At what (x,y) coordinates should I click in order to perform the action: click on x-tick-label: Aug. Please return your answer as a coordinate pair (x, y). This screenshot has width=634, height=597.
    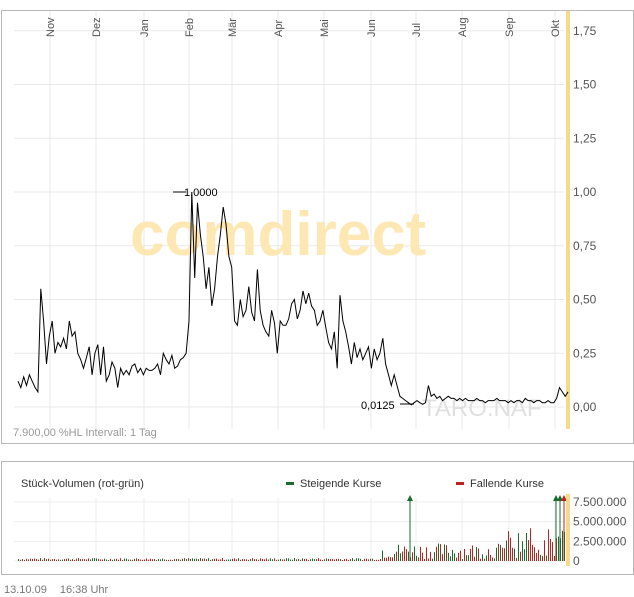
    Looking at the image, I should click on (463, 27).